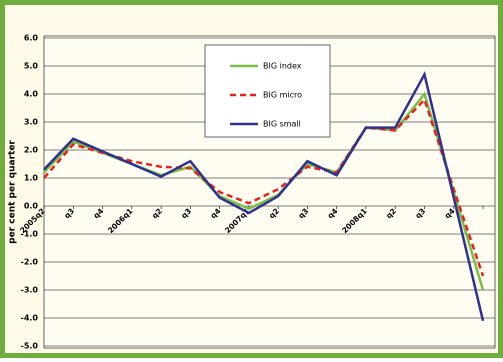 This screenshot has width=503, height=362. What do you see at coordinates (31, 178) in the screenshot?
I see `y-tick-label: 1.0` at bounding box center [31, 178].